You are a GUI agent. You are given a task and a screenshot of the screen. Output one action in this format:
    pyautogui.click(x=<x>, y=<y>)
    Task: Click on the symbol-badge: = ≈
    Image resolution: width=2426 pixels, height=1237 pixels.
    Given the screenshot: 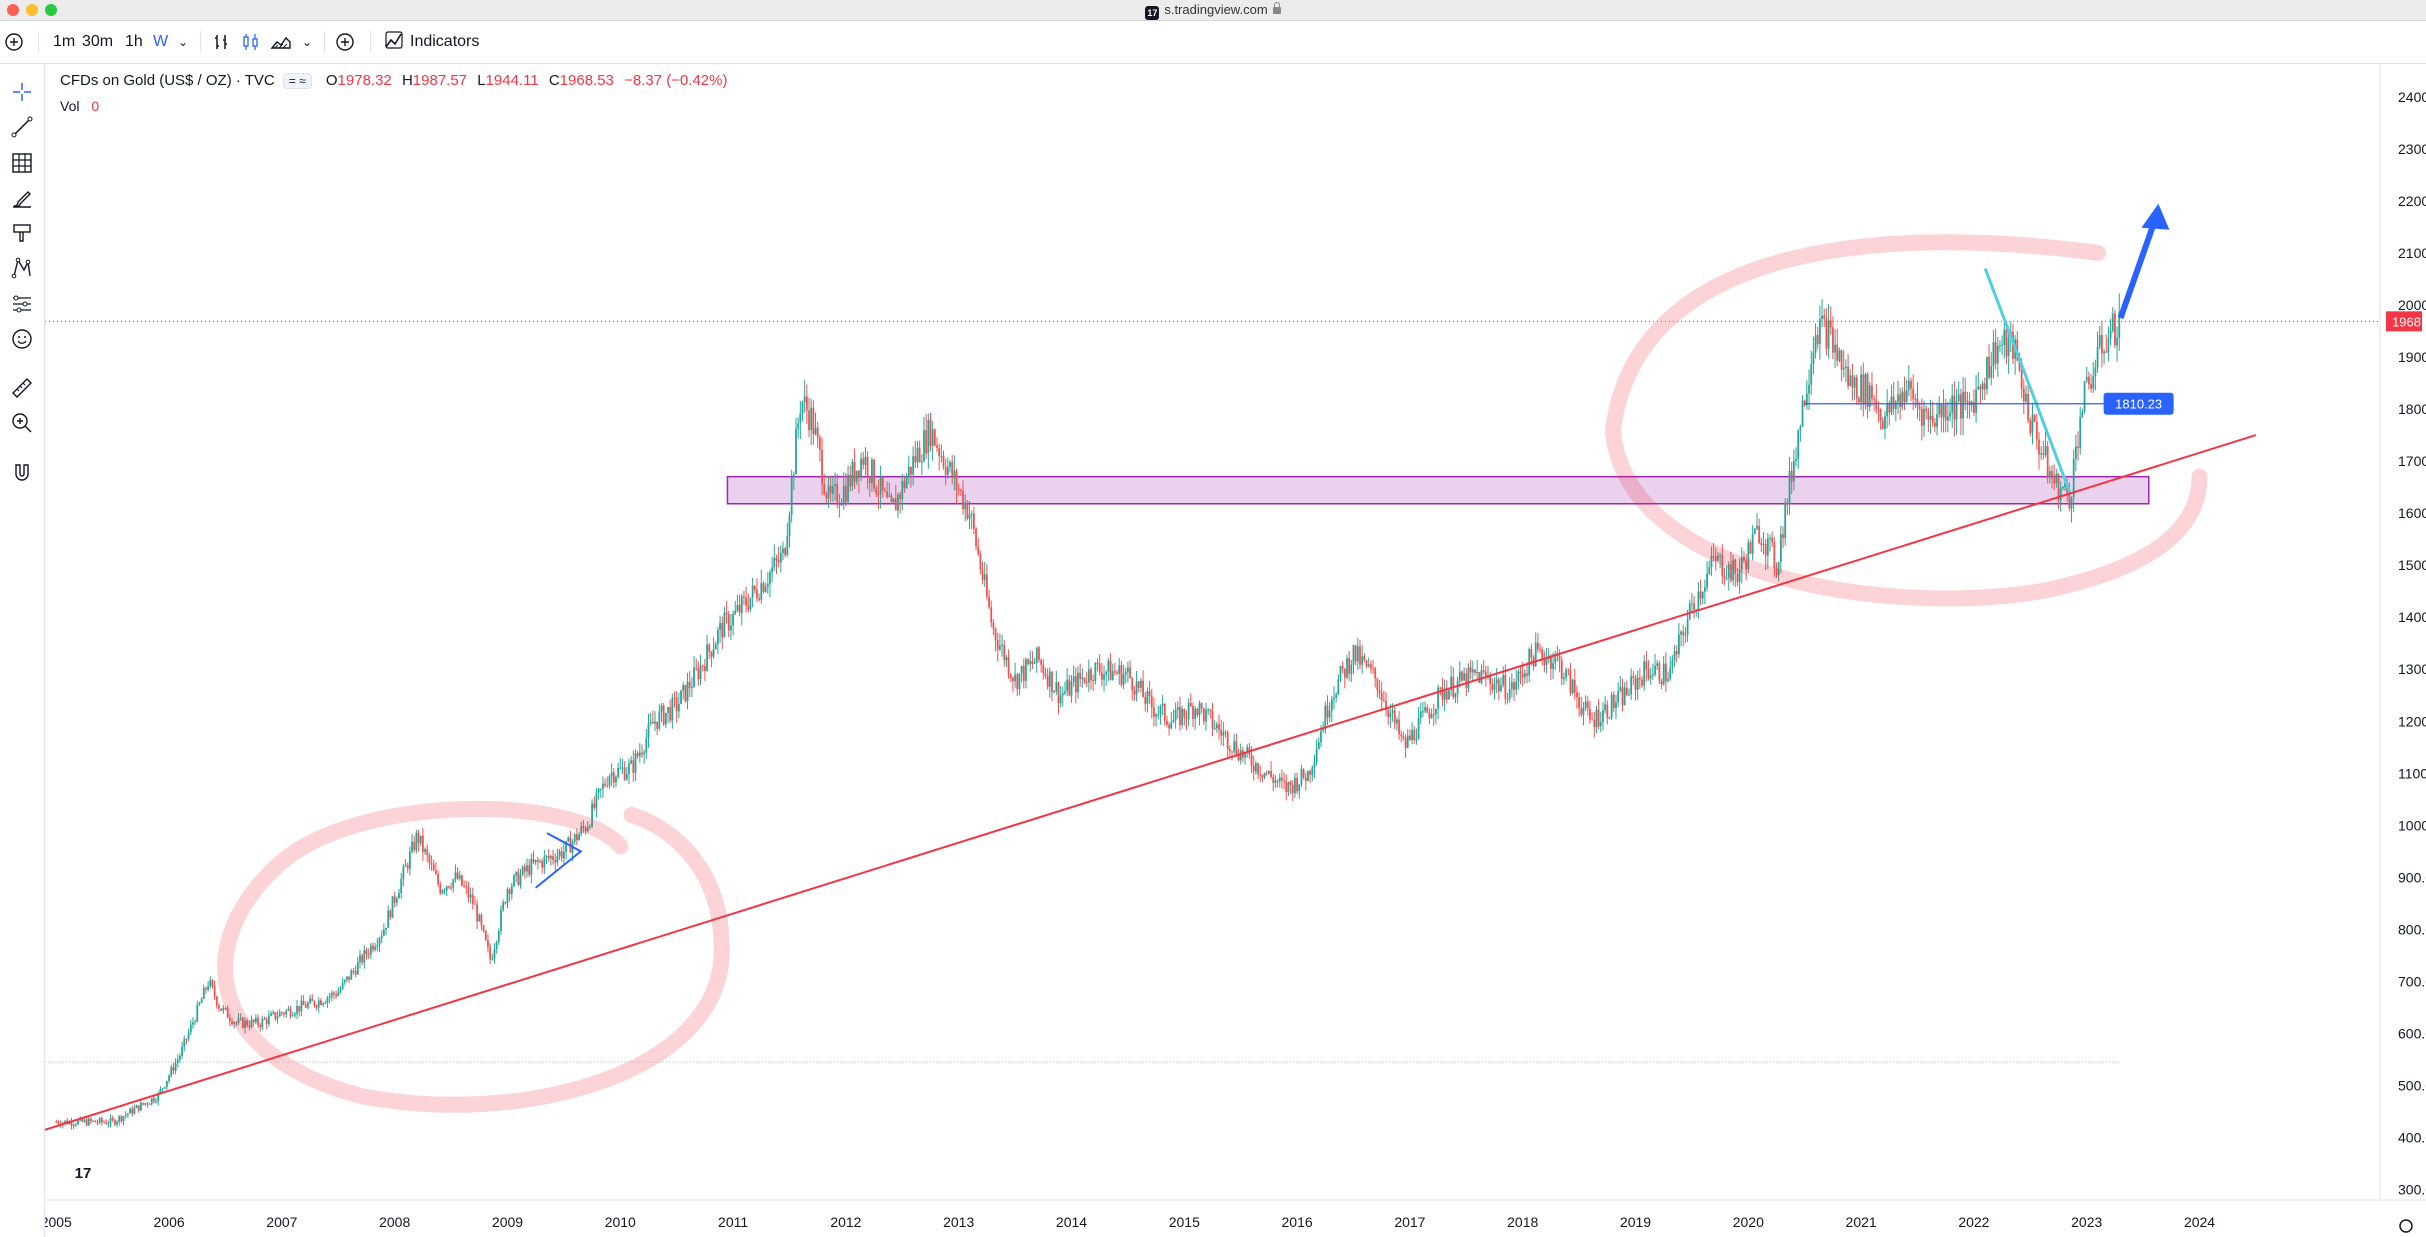 What is the action you would take?
    pyautogui.click(x=297, y=81)
    